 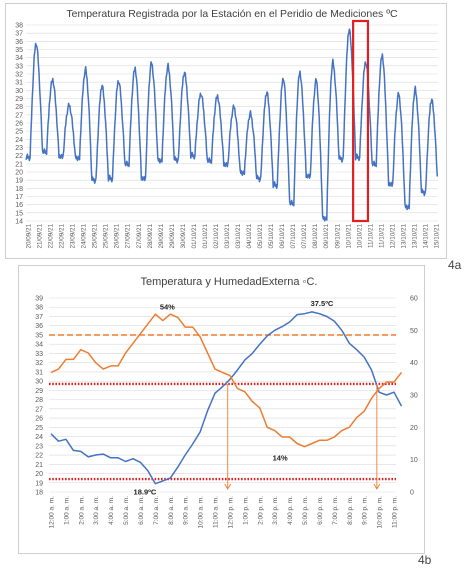 I want to click on chart-a-y-tick-label: 16, so click(x=19, y=205).